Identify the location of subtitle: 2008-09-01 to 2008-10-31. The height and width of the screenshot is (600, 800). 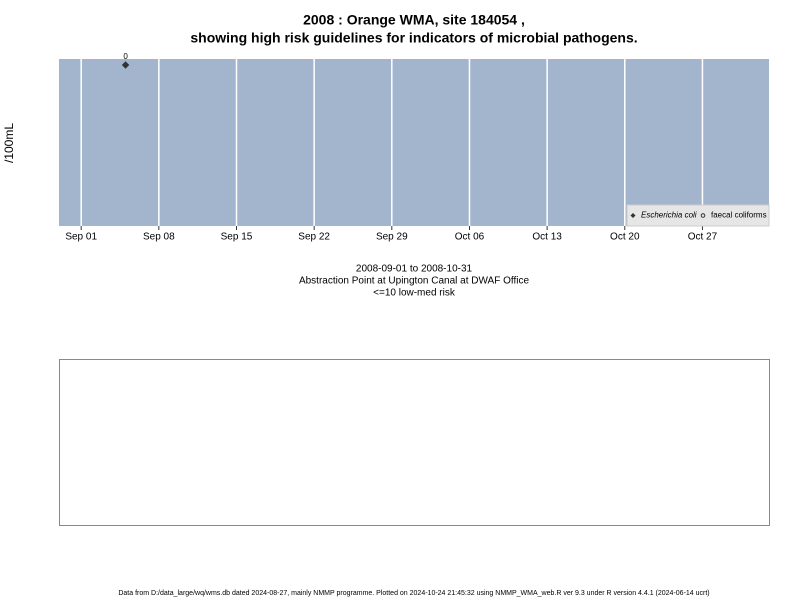
(414, 269).